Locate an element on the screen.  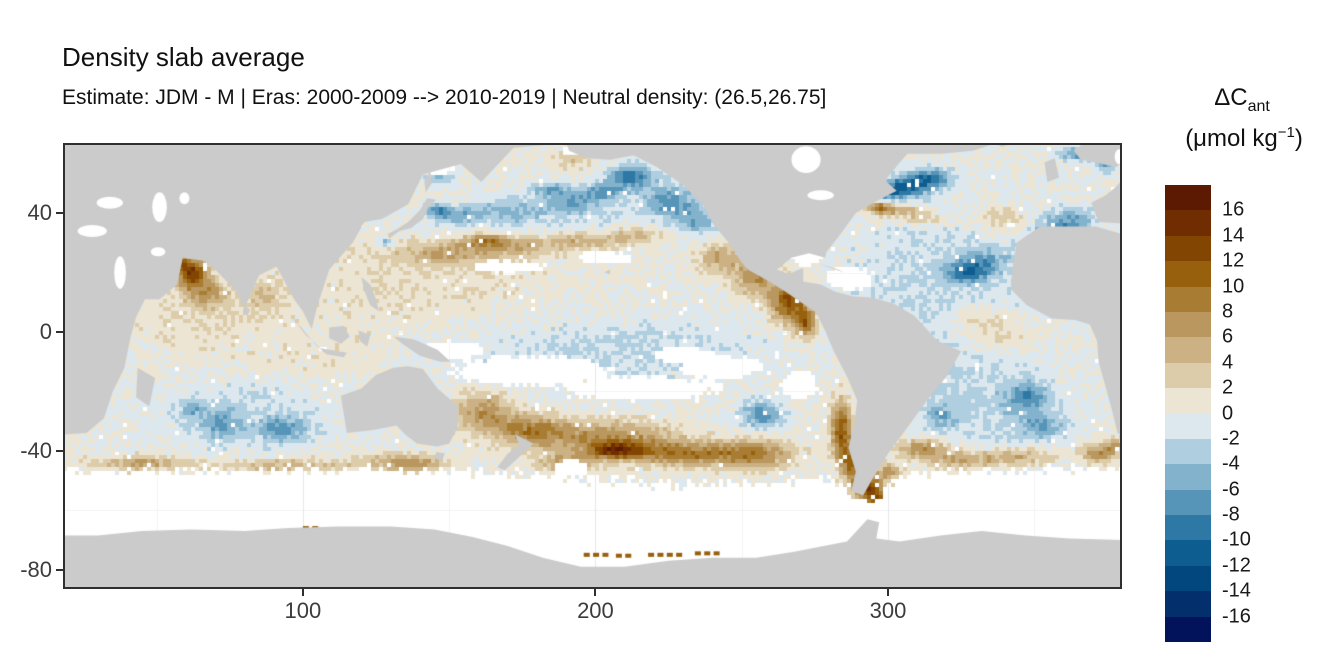
y-tick-label: -80 is located at coordinates (36, 569).